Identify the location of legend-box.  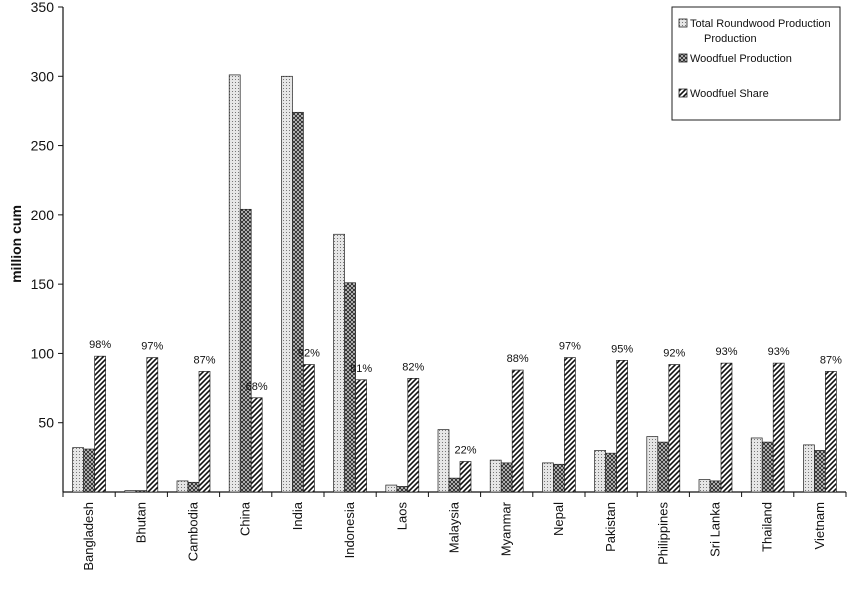
(756, 63).